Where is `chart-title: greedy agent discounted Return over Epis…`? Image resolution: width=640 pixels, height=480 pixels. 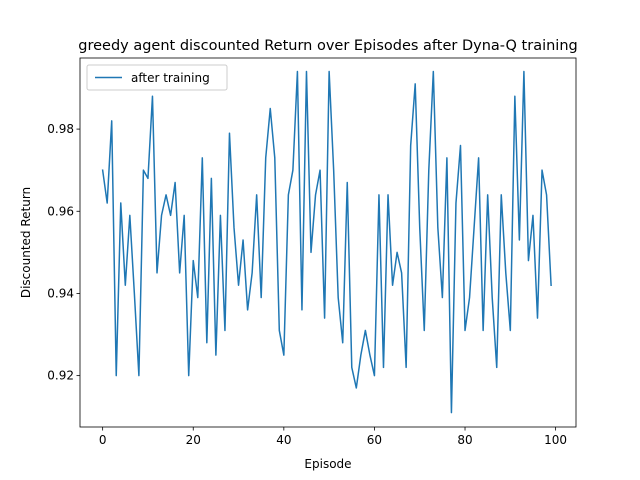
chart-title: greedy agent discounted Return over Epis… is located at coordinates (327, 46).